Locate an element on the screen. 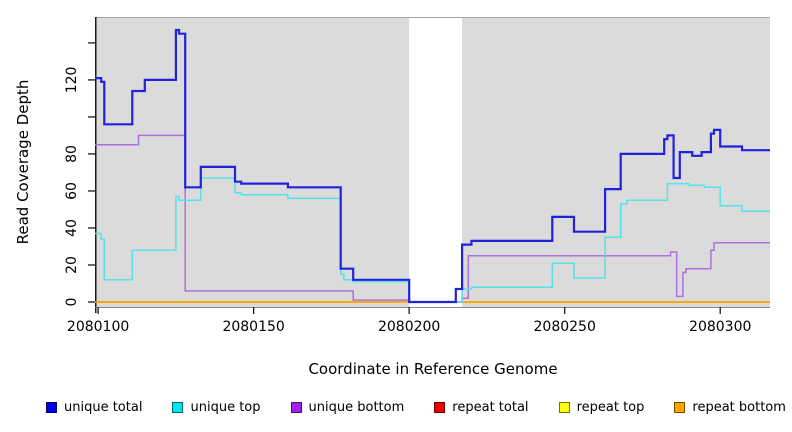  legend-item-repeat-top: repeat top is located at coordinates (601, 407).